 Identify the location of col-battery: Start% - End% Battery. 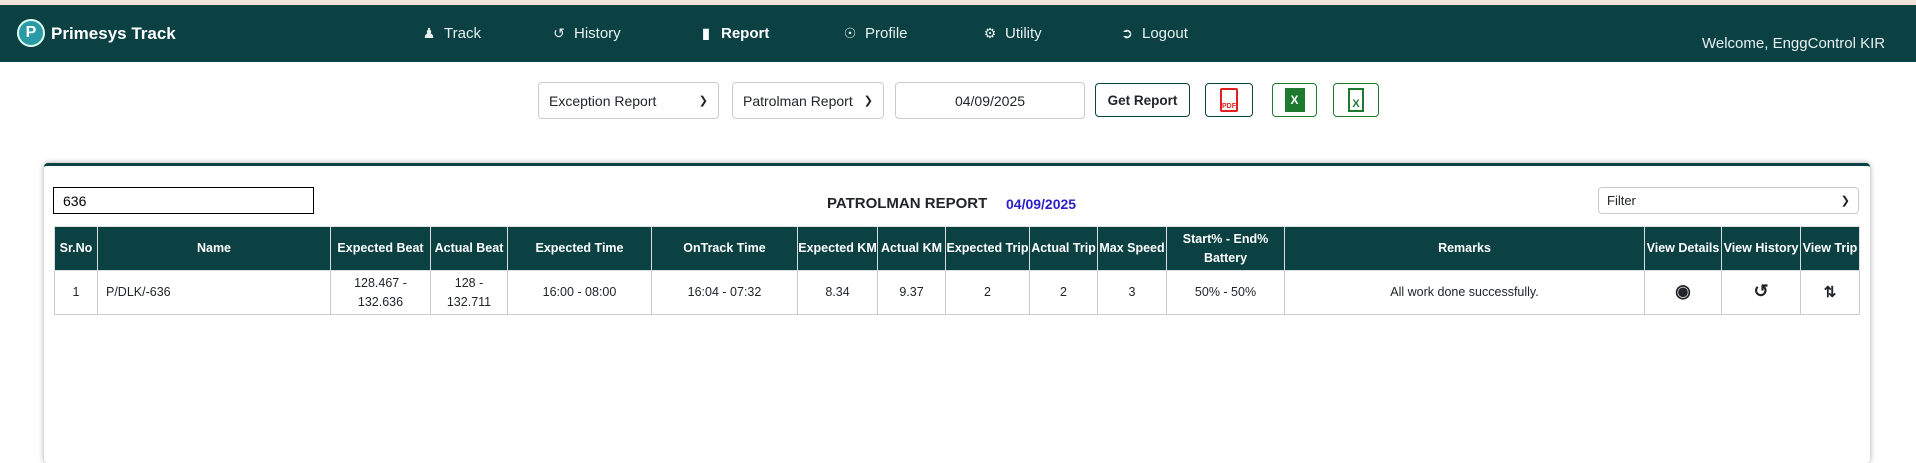
(1225, 248).